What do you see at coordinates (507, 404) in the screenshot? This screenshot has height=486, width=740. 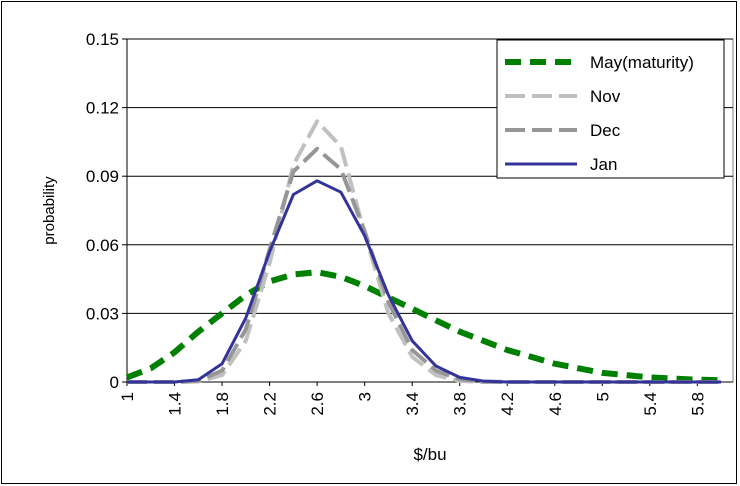 I see `x-tick-label: 4.2` at bounding box center [507, 404].